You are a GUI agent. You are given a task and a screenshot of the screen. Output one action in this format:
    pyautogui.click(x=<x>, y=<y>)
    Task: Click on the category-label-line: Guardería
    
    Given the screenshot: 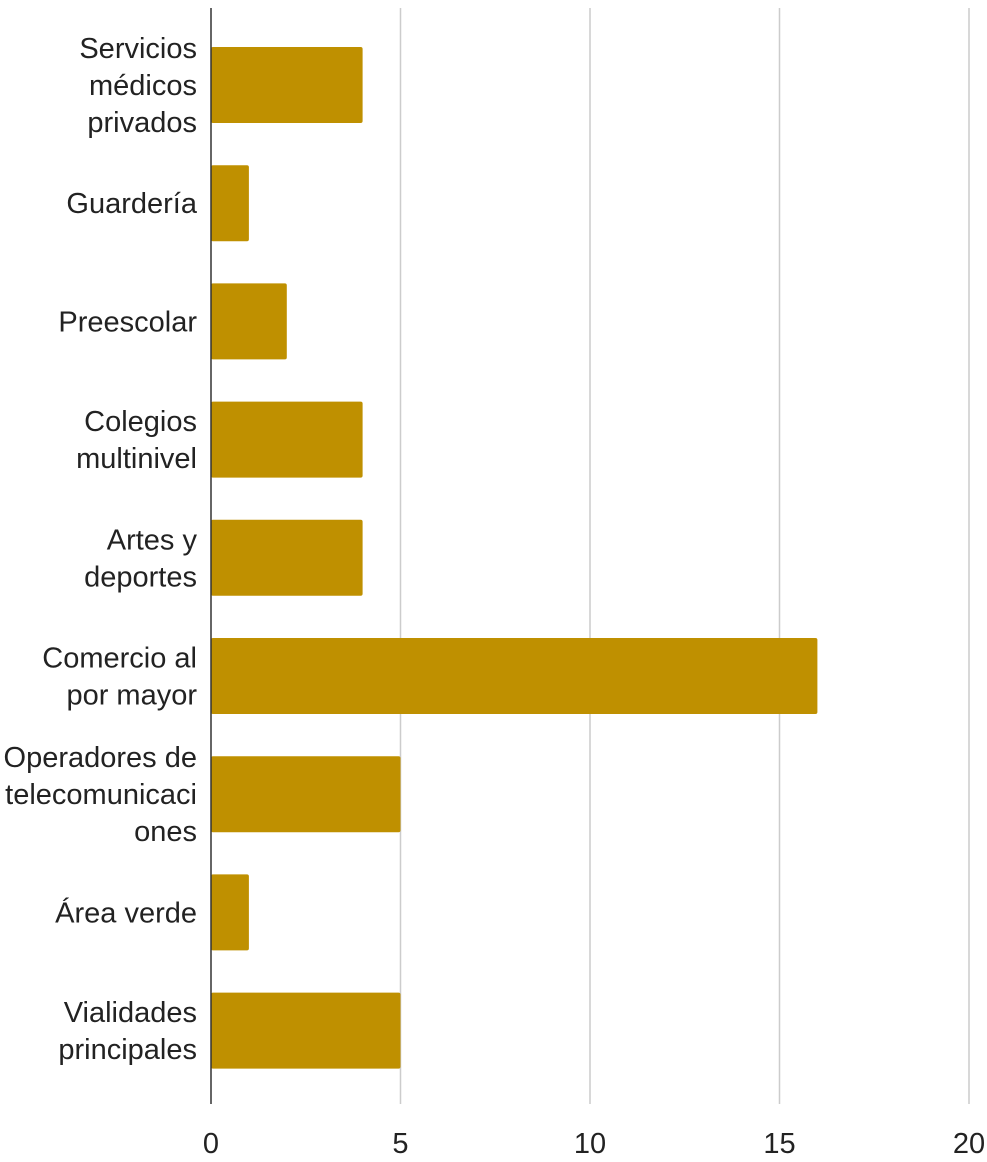 What is the action you would take?
    pyautogui.click(x=131, y=204)
    